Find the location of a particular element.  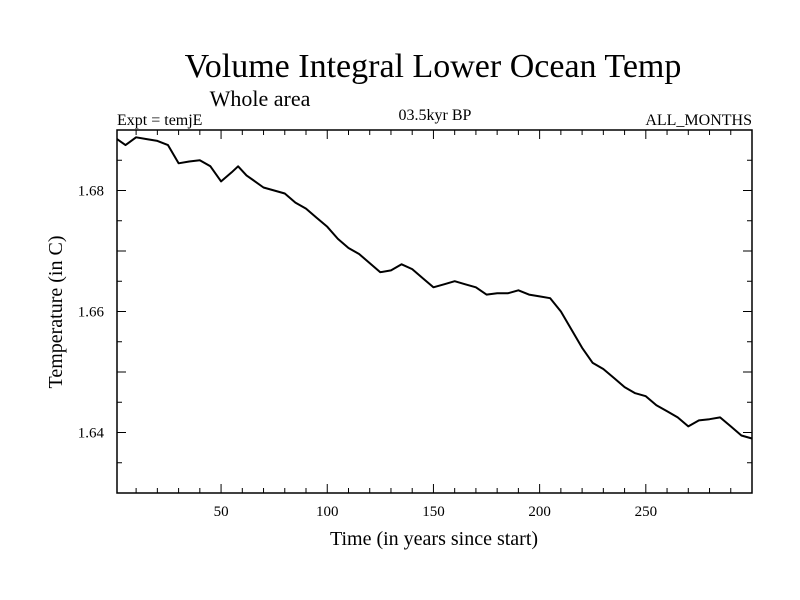

y-tick-label: 1.64 is located at coordinates (91, 434).